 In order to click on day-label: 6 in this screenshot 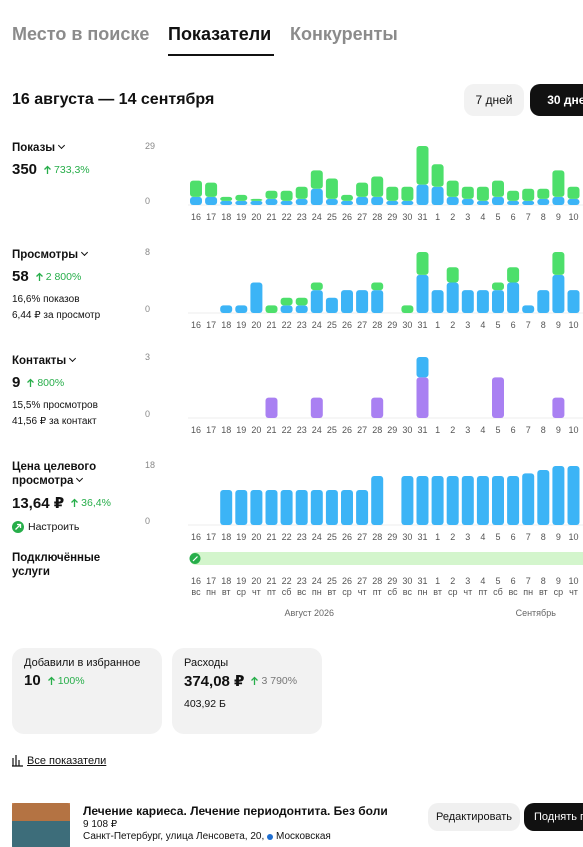, I will do `click(513, 325)`.